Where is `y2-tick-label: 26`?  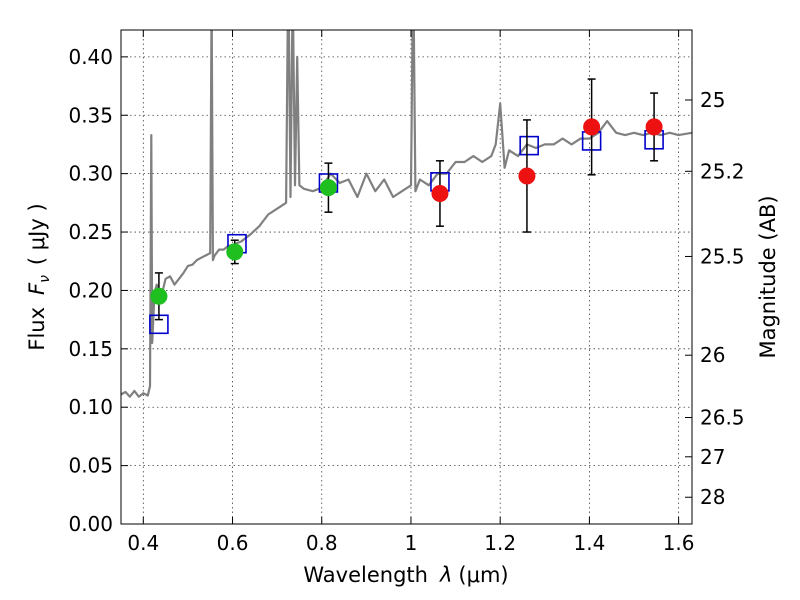
y2-tick-label: 26 is located at coordinates (712, 355).